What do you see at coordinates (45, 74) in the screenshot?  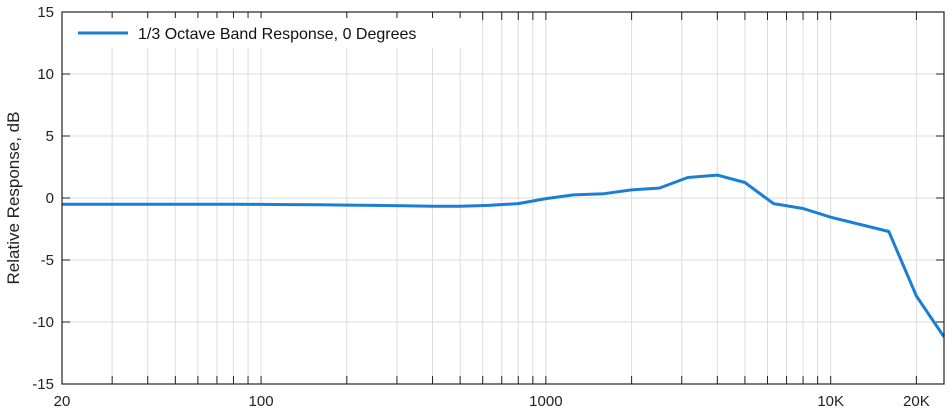 I see `y-tick-label: 10` at bounding box center [45, 74].